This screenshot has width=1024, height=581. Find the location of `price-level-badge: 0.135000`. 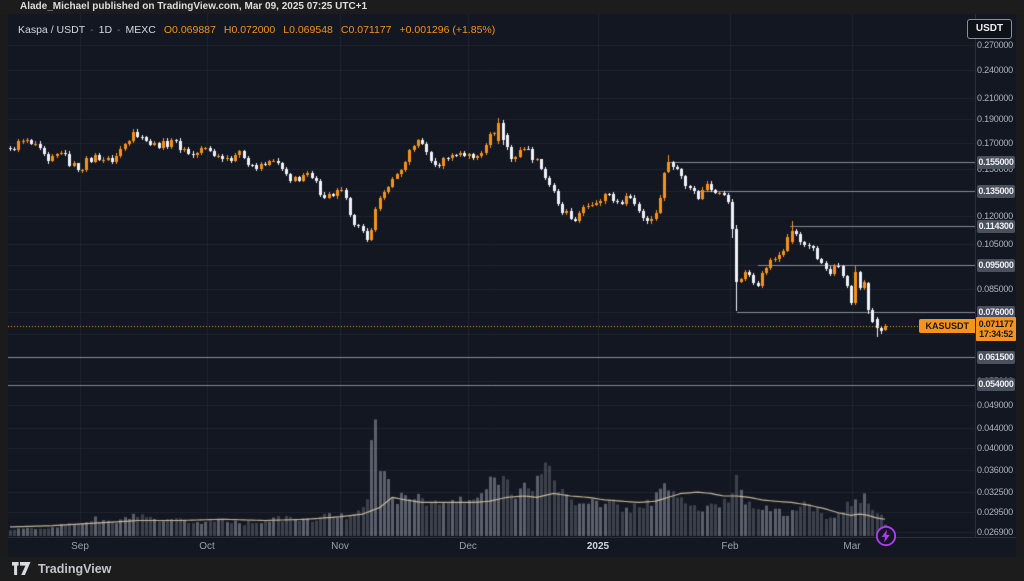

price-level-badge: 0.135000 is located at coordinates (996, 191).